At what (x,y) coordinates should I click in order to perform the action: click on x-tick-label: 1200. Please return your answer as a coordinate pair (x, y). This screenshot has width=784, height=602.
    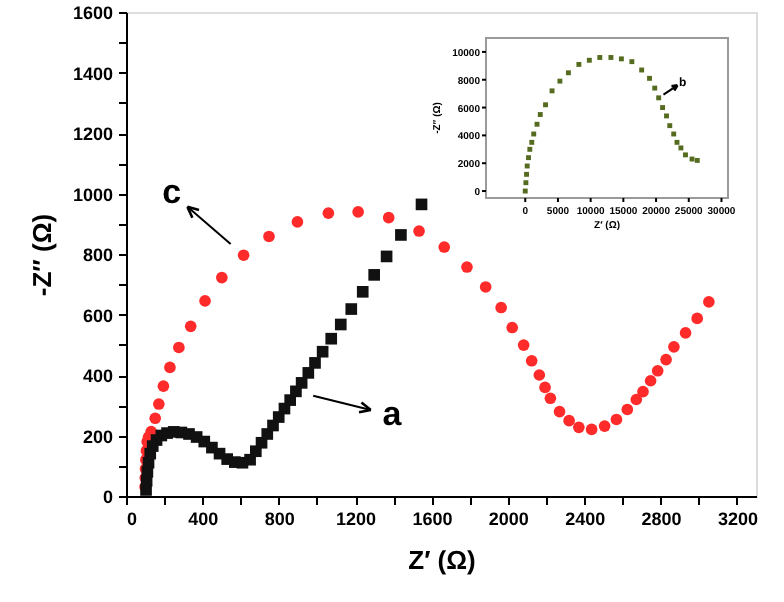
    Looking at the image, I should click on (356, 519).